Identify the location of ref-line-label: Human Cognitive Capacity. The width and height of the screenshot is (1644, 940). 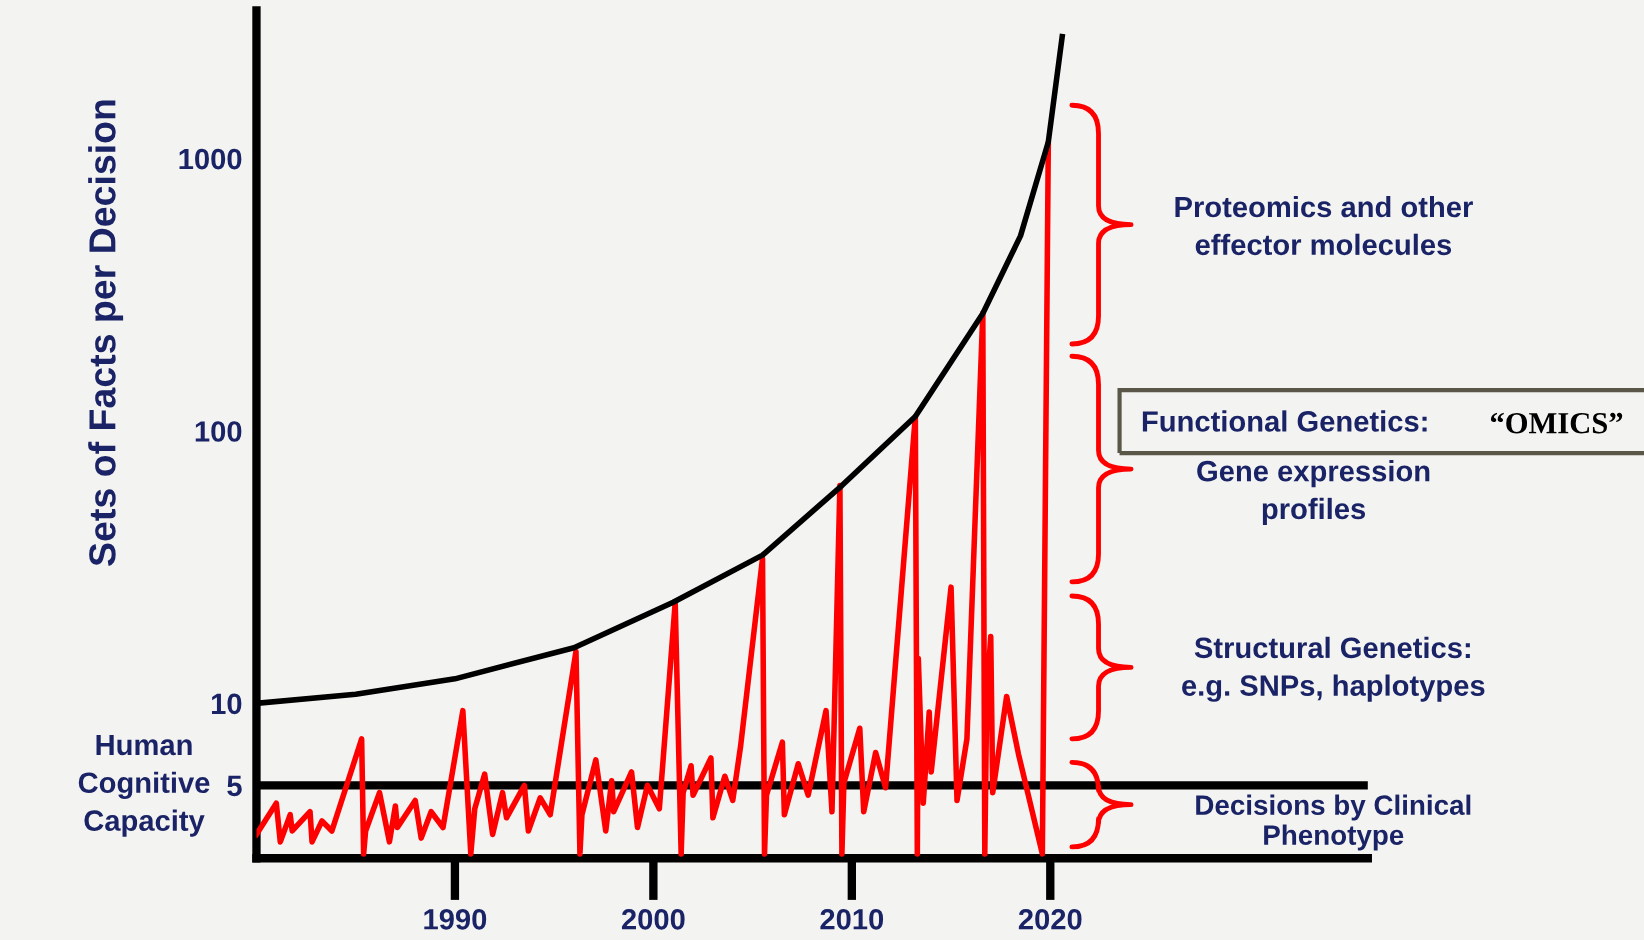
(144, 785).